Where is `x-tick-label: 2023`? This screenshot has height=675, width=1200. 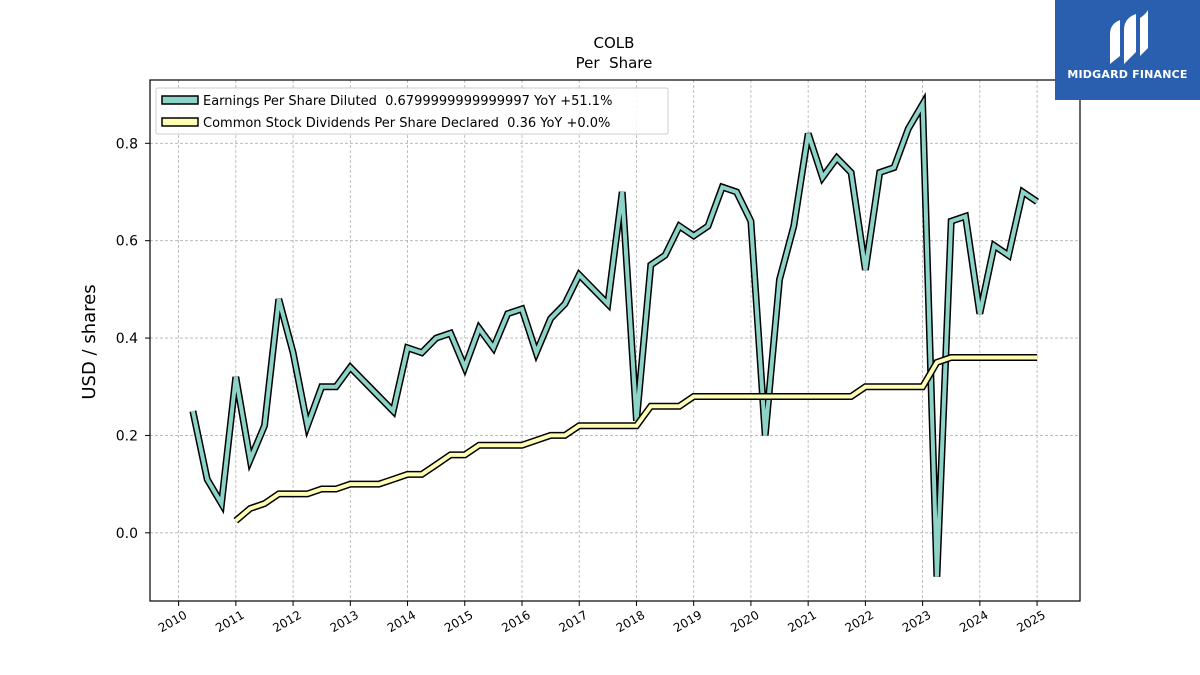
x-tick-label: 2023 is located at coordinates (916, 621).